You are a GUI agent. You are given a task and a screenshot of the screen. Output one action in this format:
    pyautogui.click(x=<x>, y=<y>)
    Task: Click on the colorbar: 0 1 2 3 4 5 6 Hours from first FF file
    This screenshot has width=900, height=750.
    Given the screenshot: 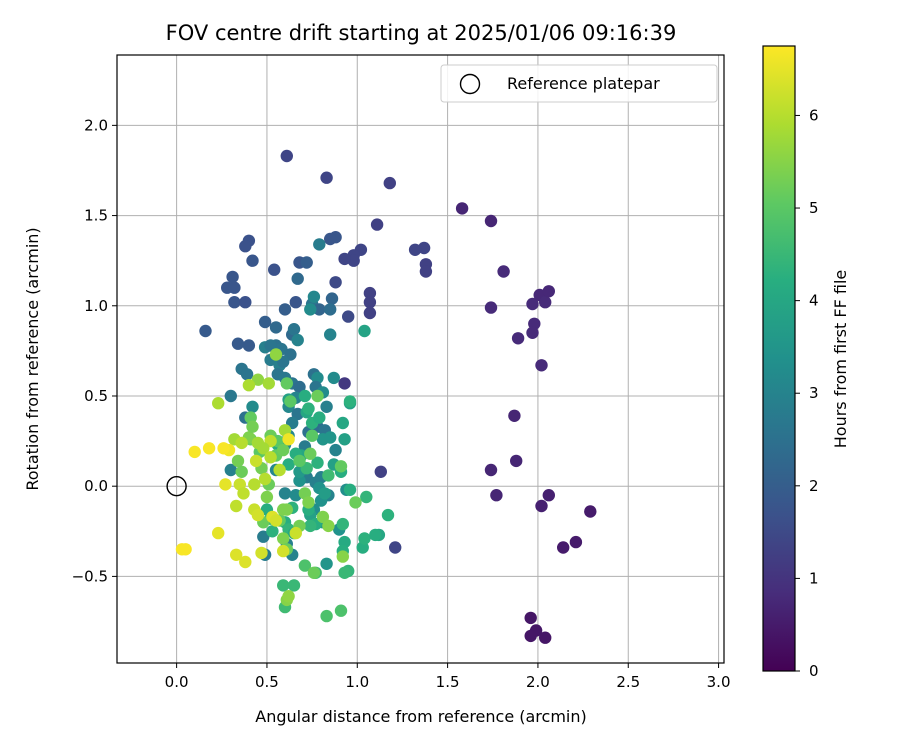 What is the action you would take?
    pyautogui.click(x=806, y=362)
    